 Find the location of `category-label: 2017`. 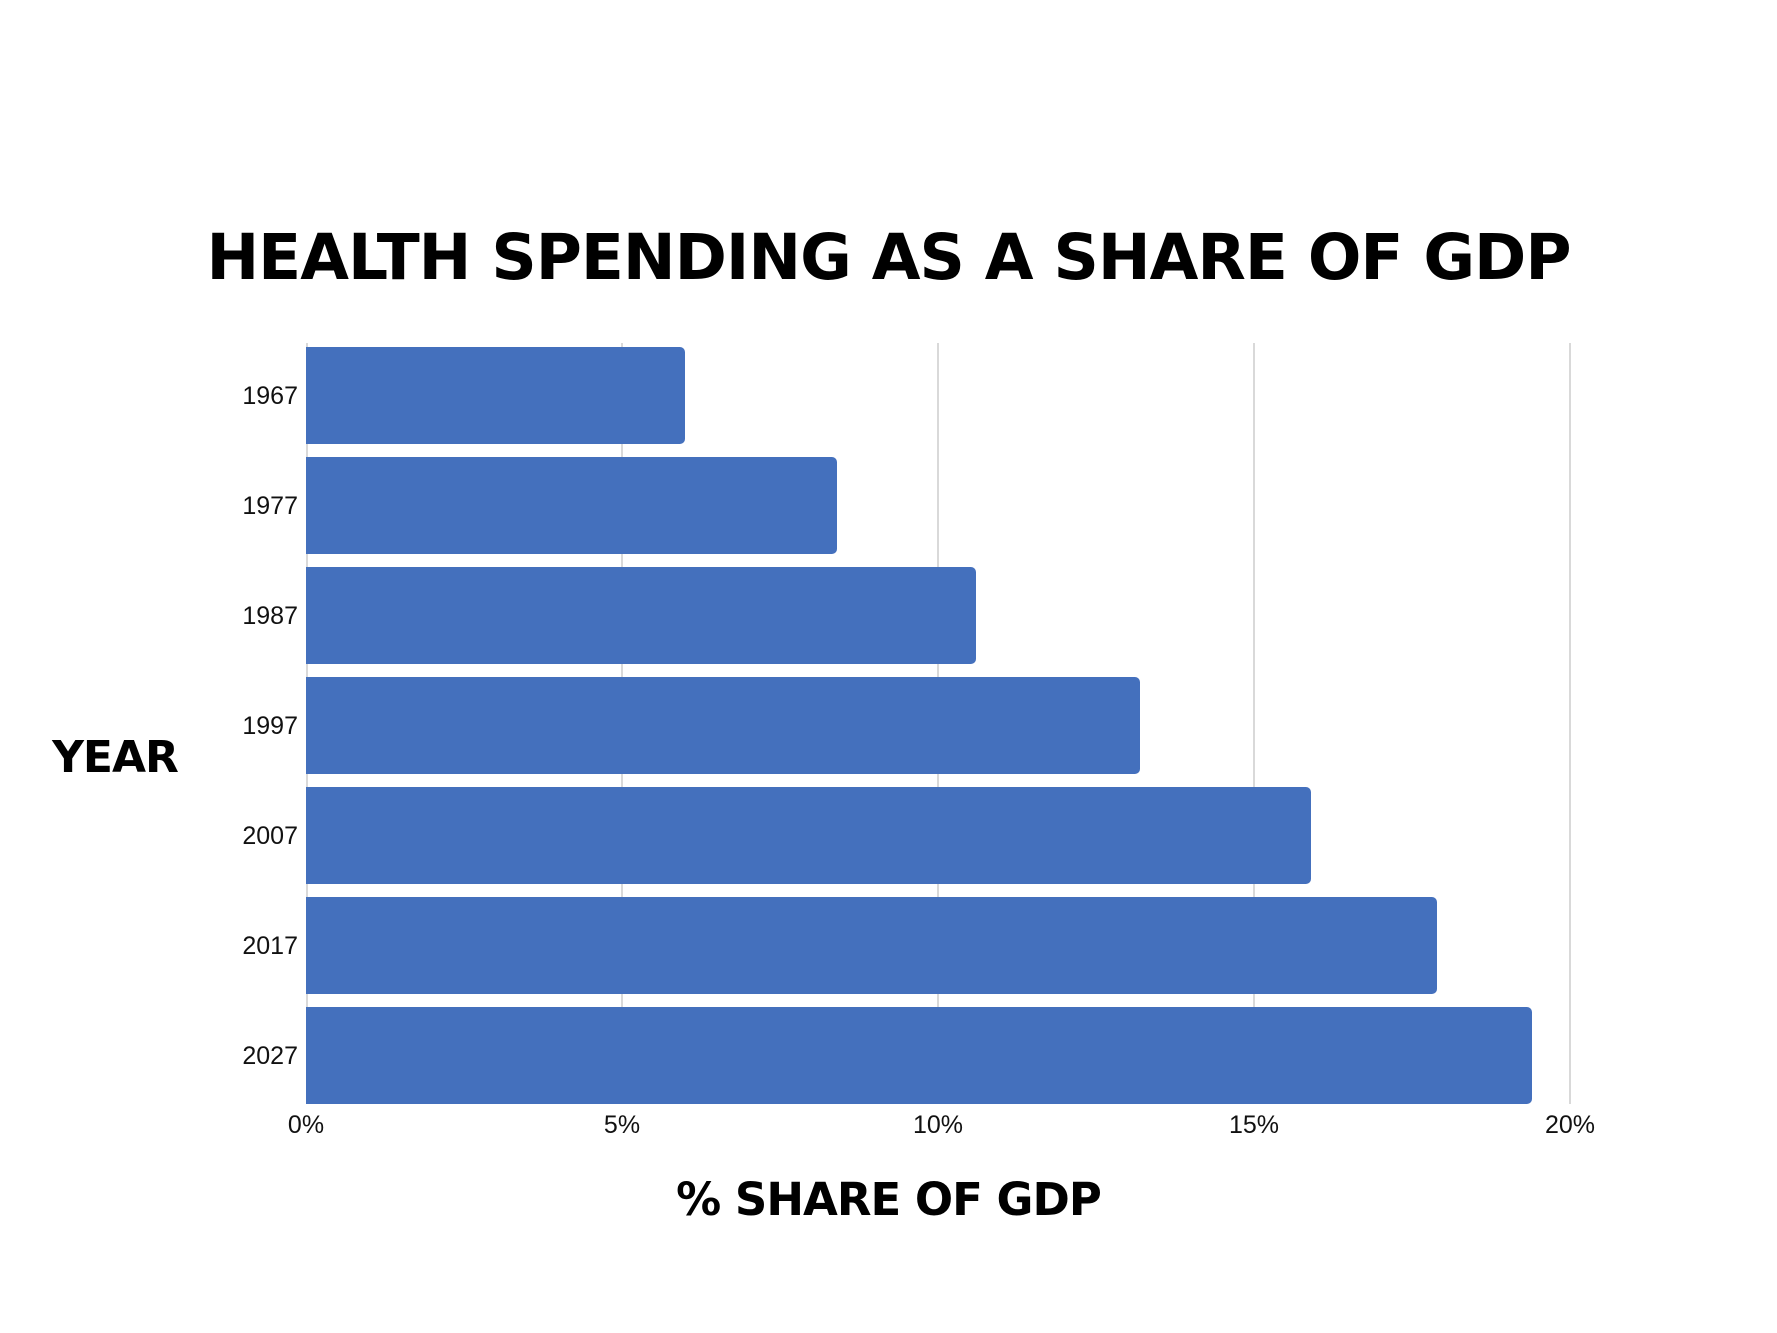

category-label: 2017 is located at coordinates (270, 945).